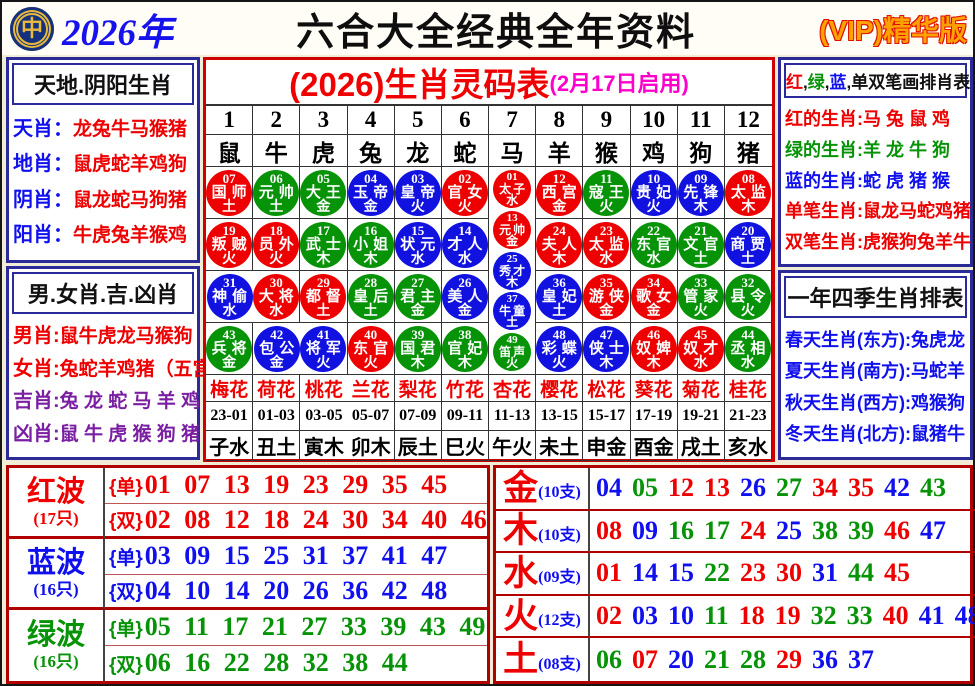  What do you see at coordinates (824, 118) in the screenshot?
I see `category-label: 红的生肖:` at bounding box center [824, 118].